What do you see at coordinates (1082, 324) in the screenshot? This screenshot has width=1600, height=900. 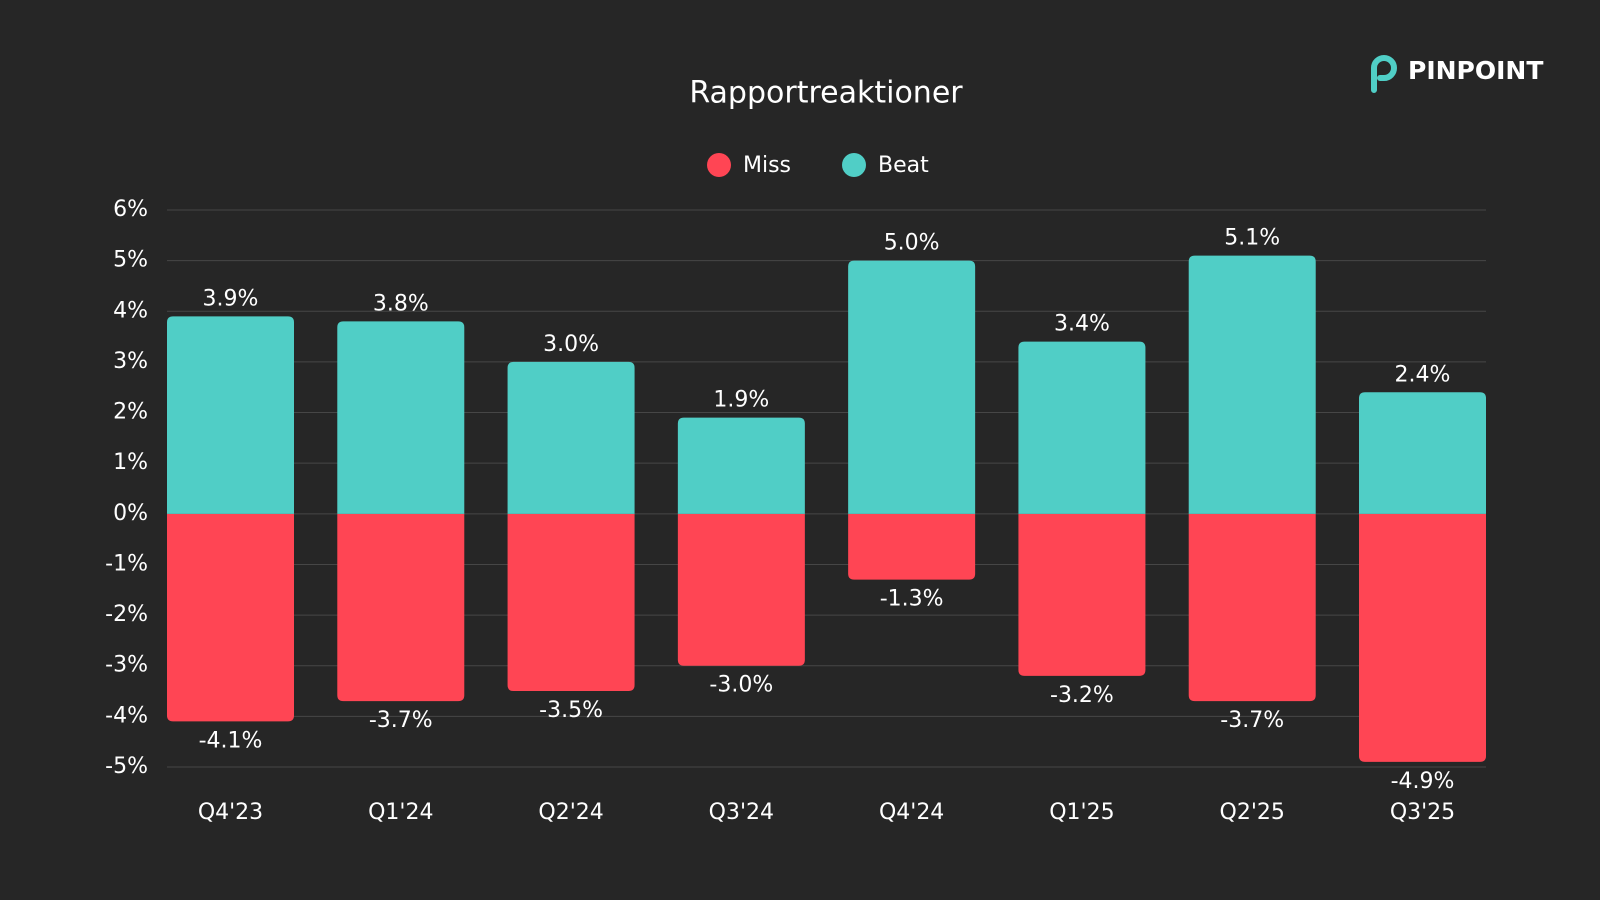 I see `value-label: 3.4%` at bounding box center [1082, 324].